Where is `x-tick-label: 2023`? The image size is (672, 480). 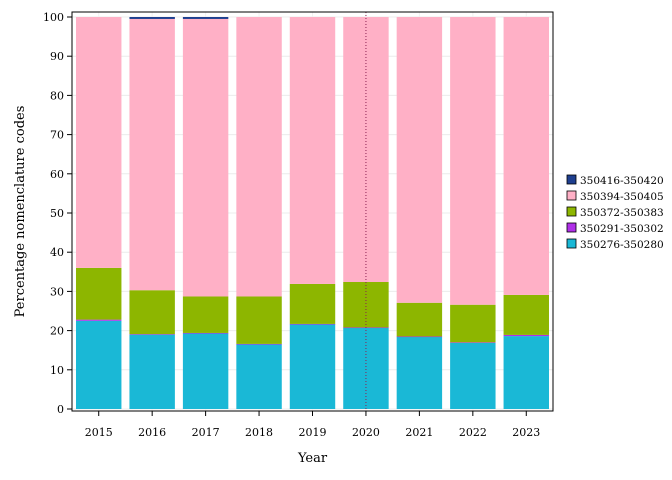
x-tick-label: 2023 is located at coordinates (526, 432).